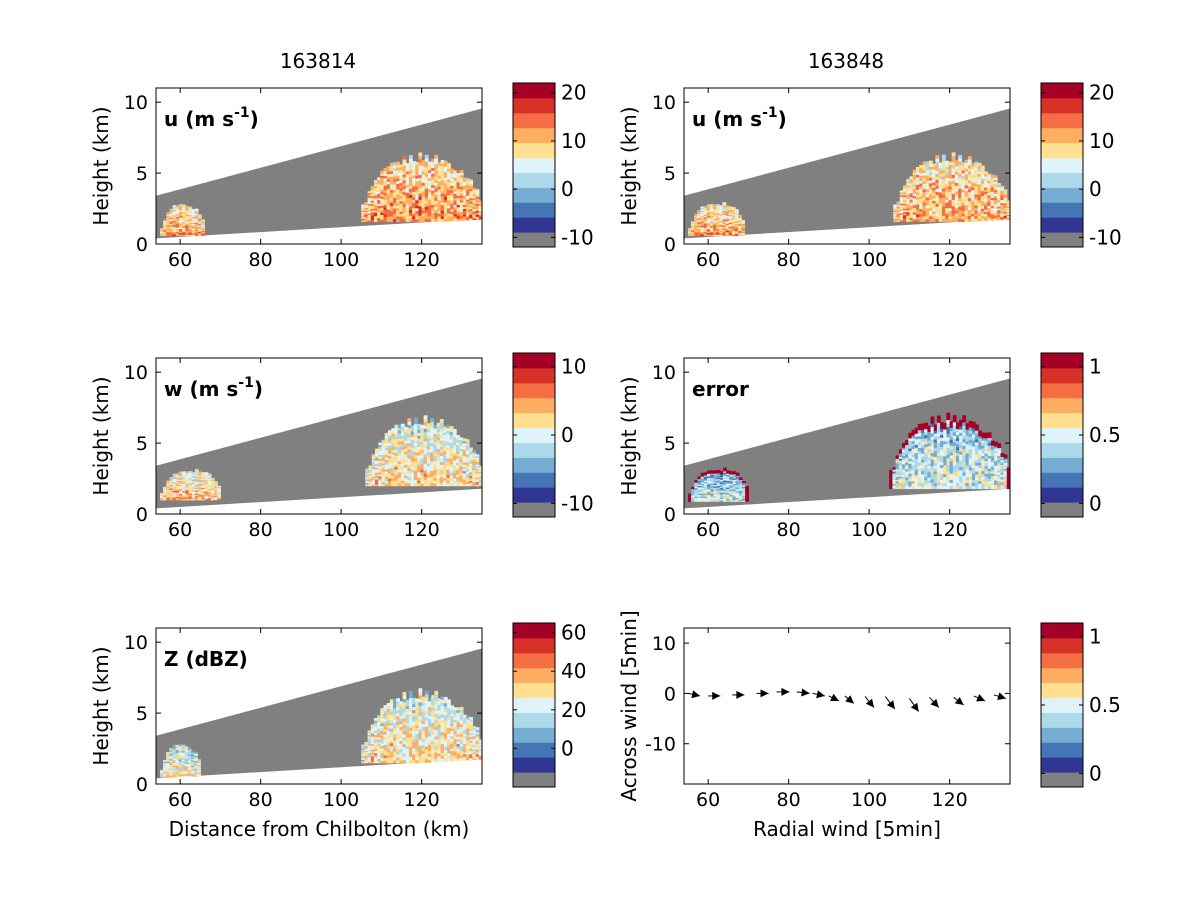 This screenshot has height=900, width=1200. What do you see at coordinates (534, 450) in the screenshot?
I see `colorbar-step` at bounding box center [534, 450].